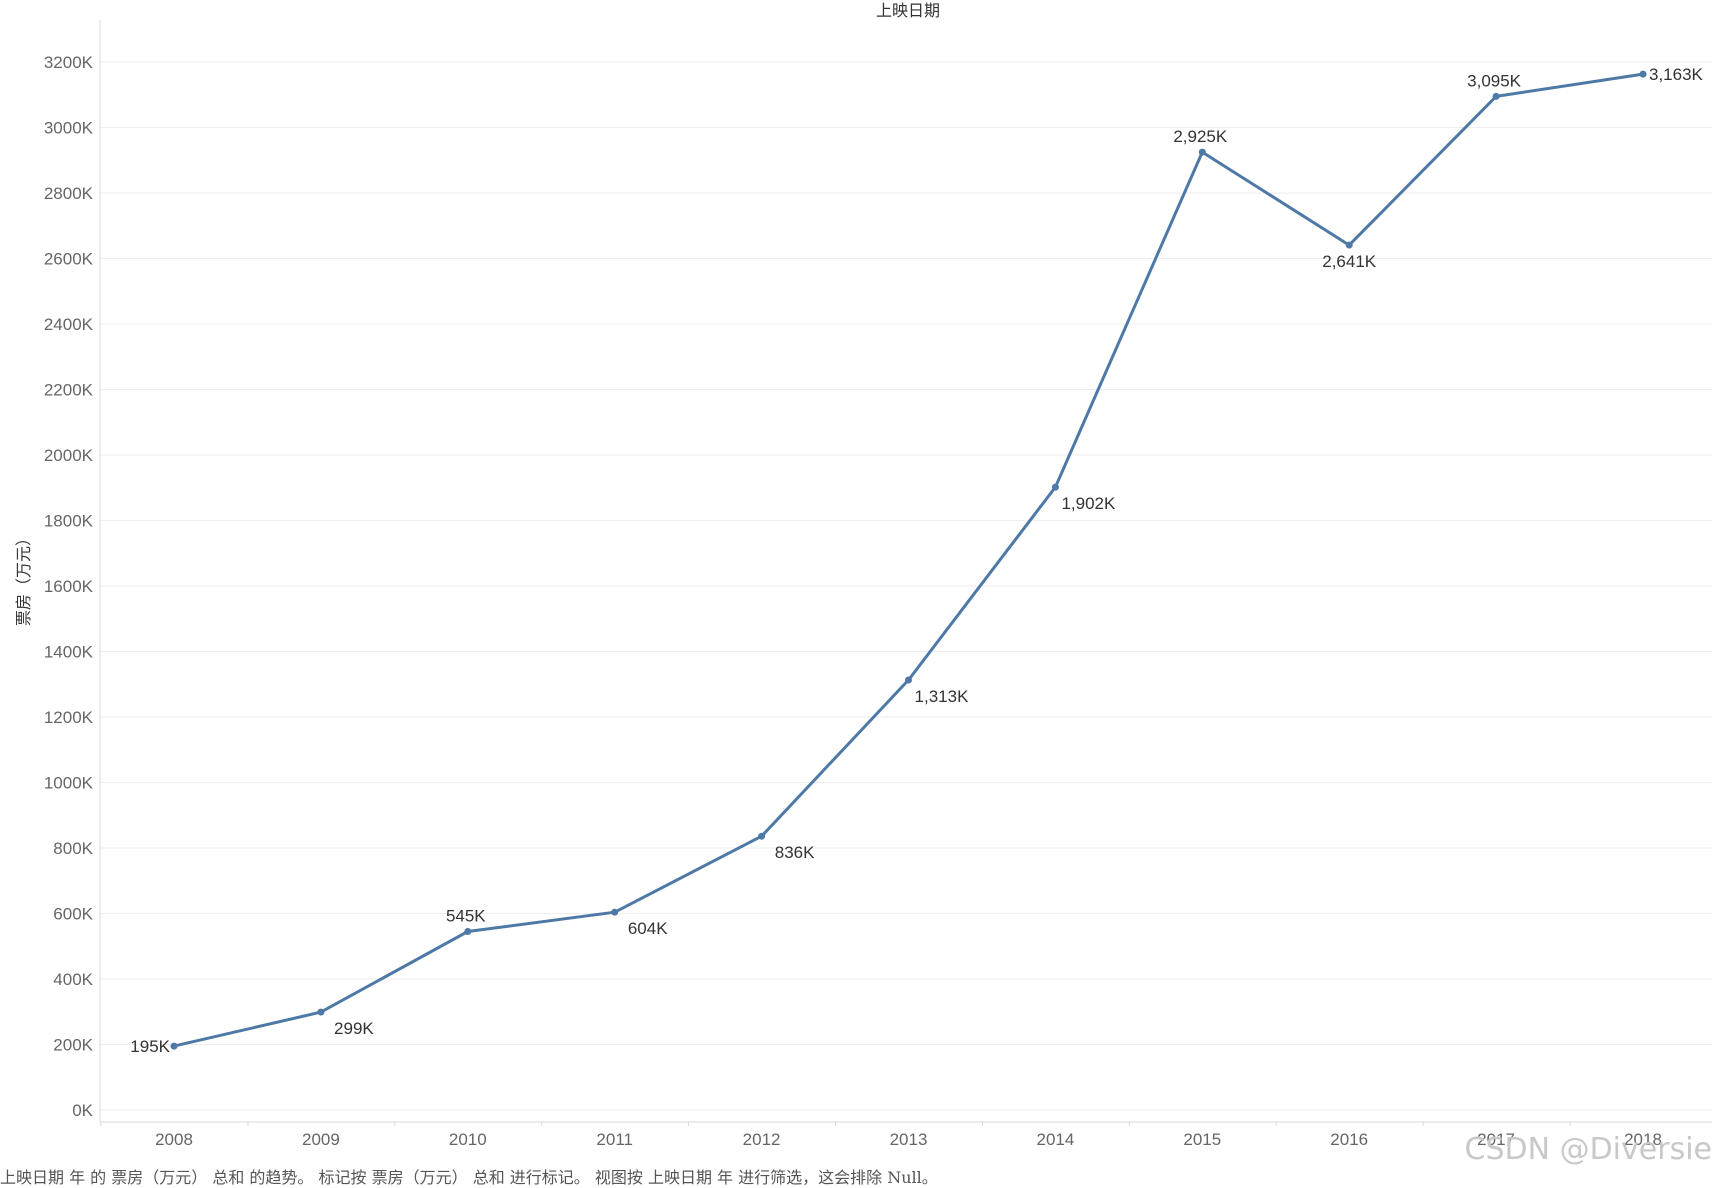 Image resolution: width=1716 pixels, height=1188 pixels. What do you see at coordinates (73, 914) in the screenshot?
I see `y-tick-label: 600K` at bounding box center [73, 914].